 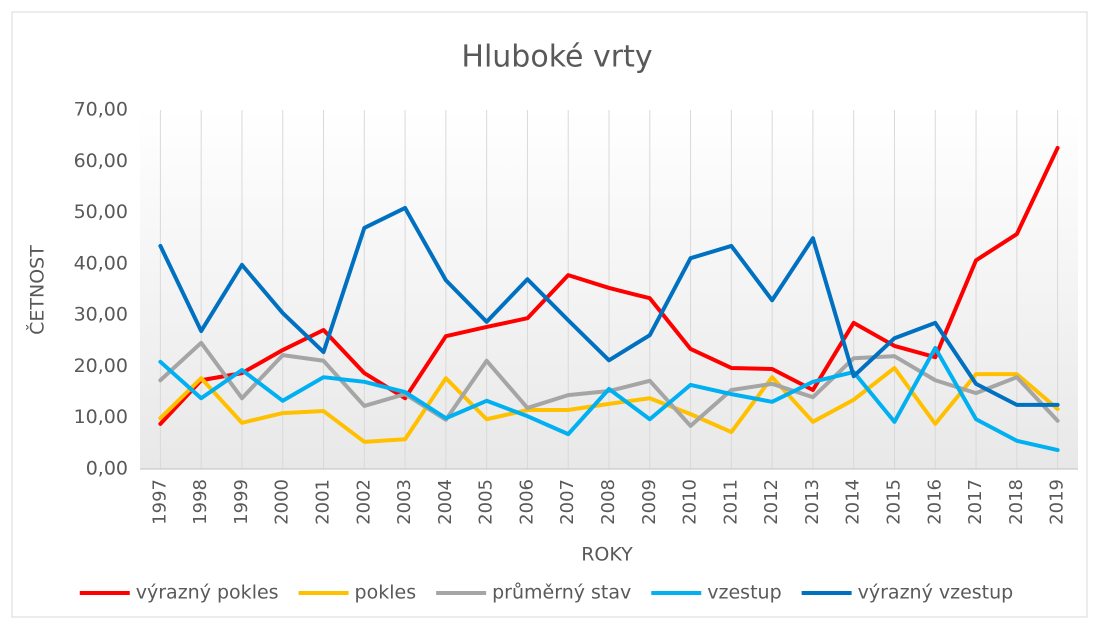 I want to click on y-tick-label: 70,00, so click(x=101, y=110).